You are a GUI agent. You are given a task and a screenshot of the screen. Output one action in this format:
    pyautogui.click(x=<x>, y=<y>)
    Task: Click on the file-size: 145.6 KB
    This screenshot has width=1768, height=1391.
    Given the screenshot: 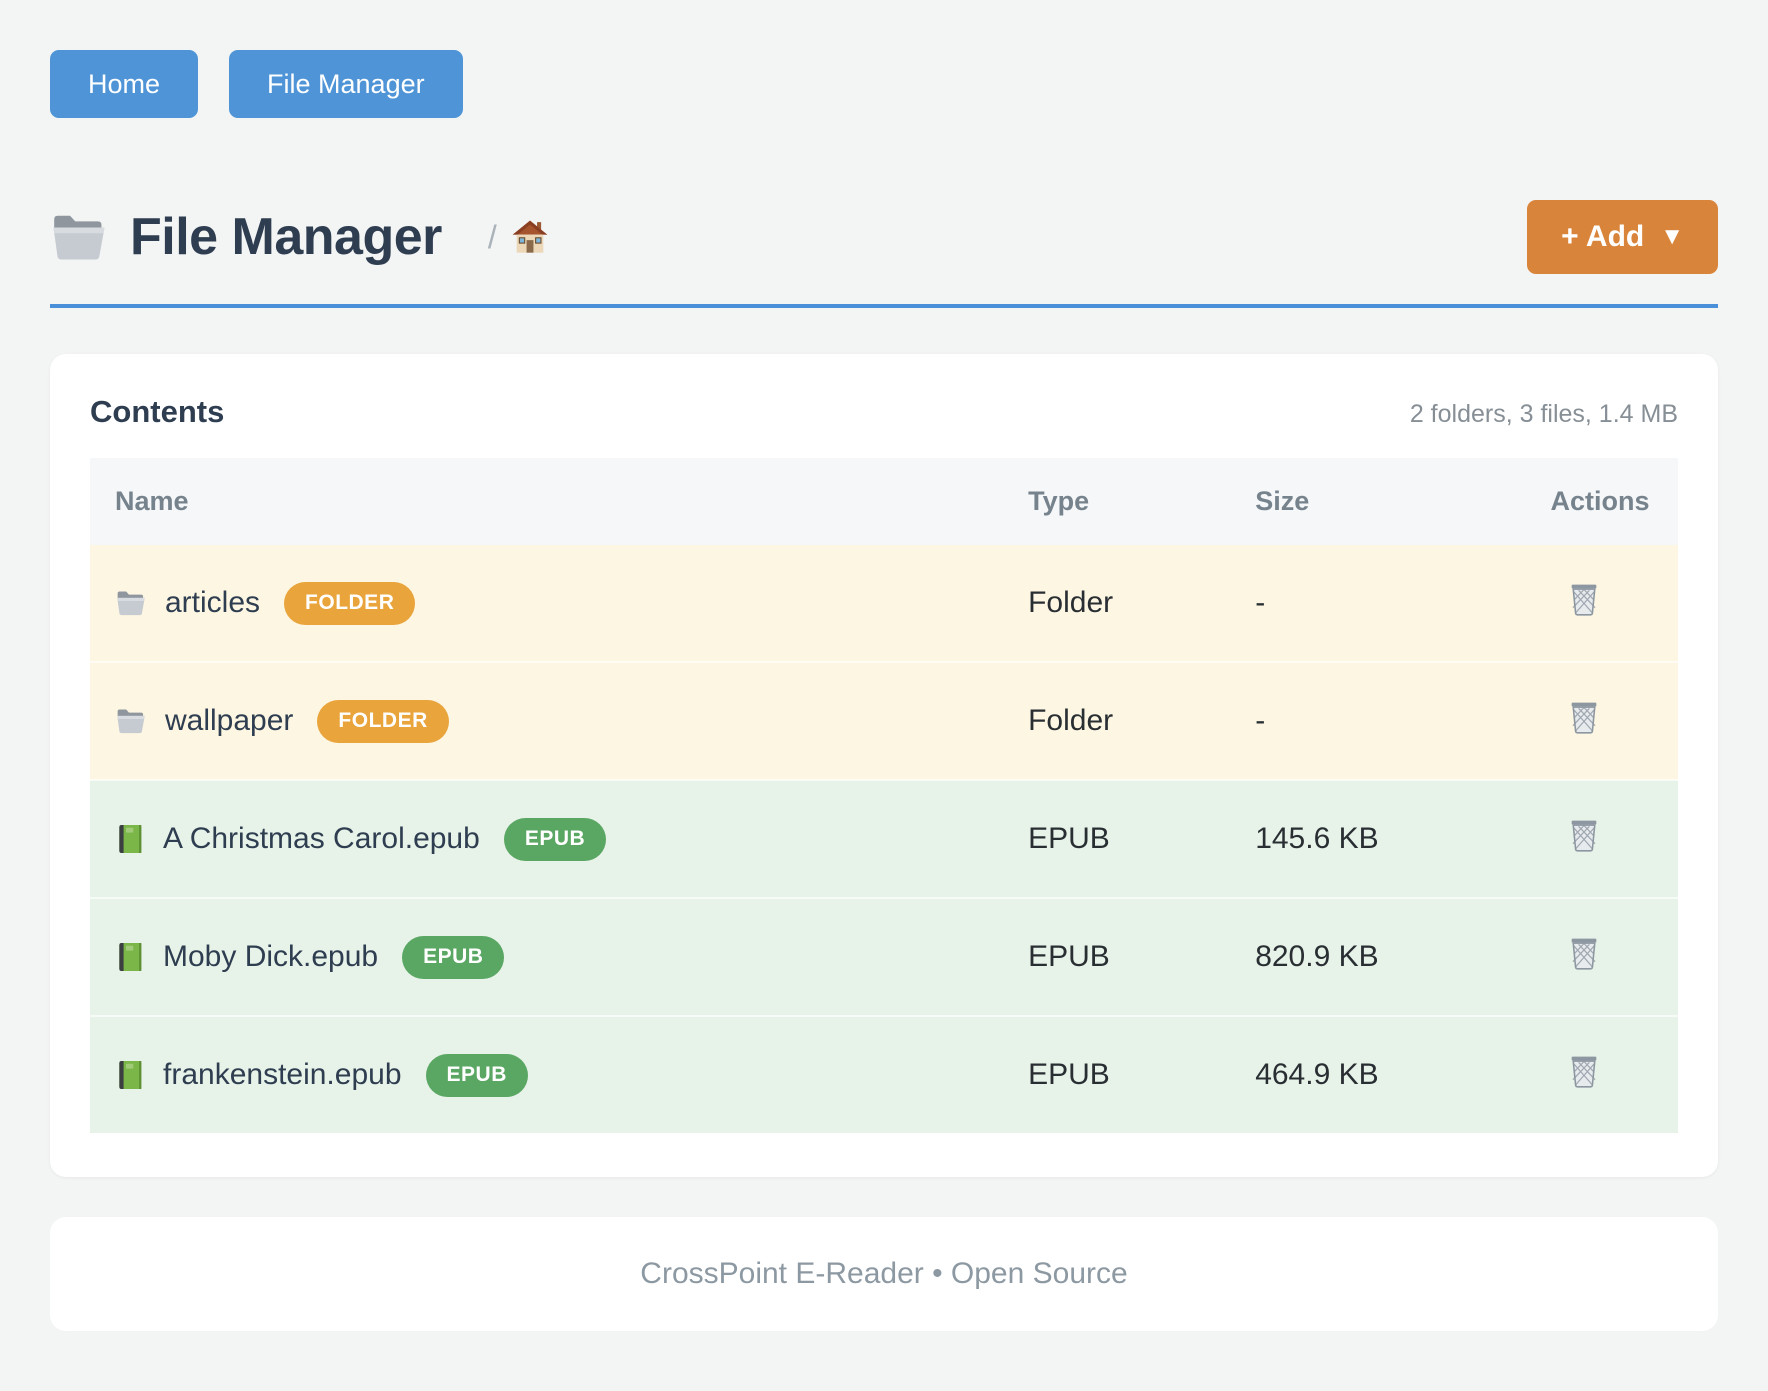 What is the action you would take?
    pyautogui.click(x=1378, y=840)
    